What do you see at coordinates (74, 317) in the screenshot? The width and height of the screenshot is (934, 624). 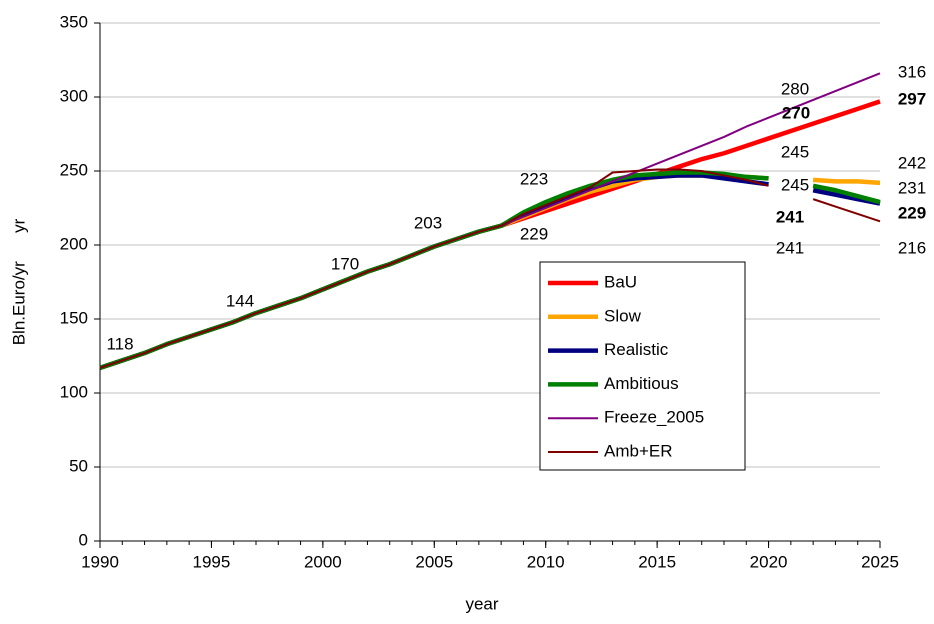 I see `y-tick-label: 150` at bounding box center [74, 317].